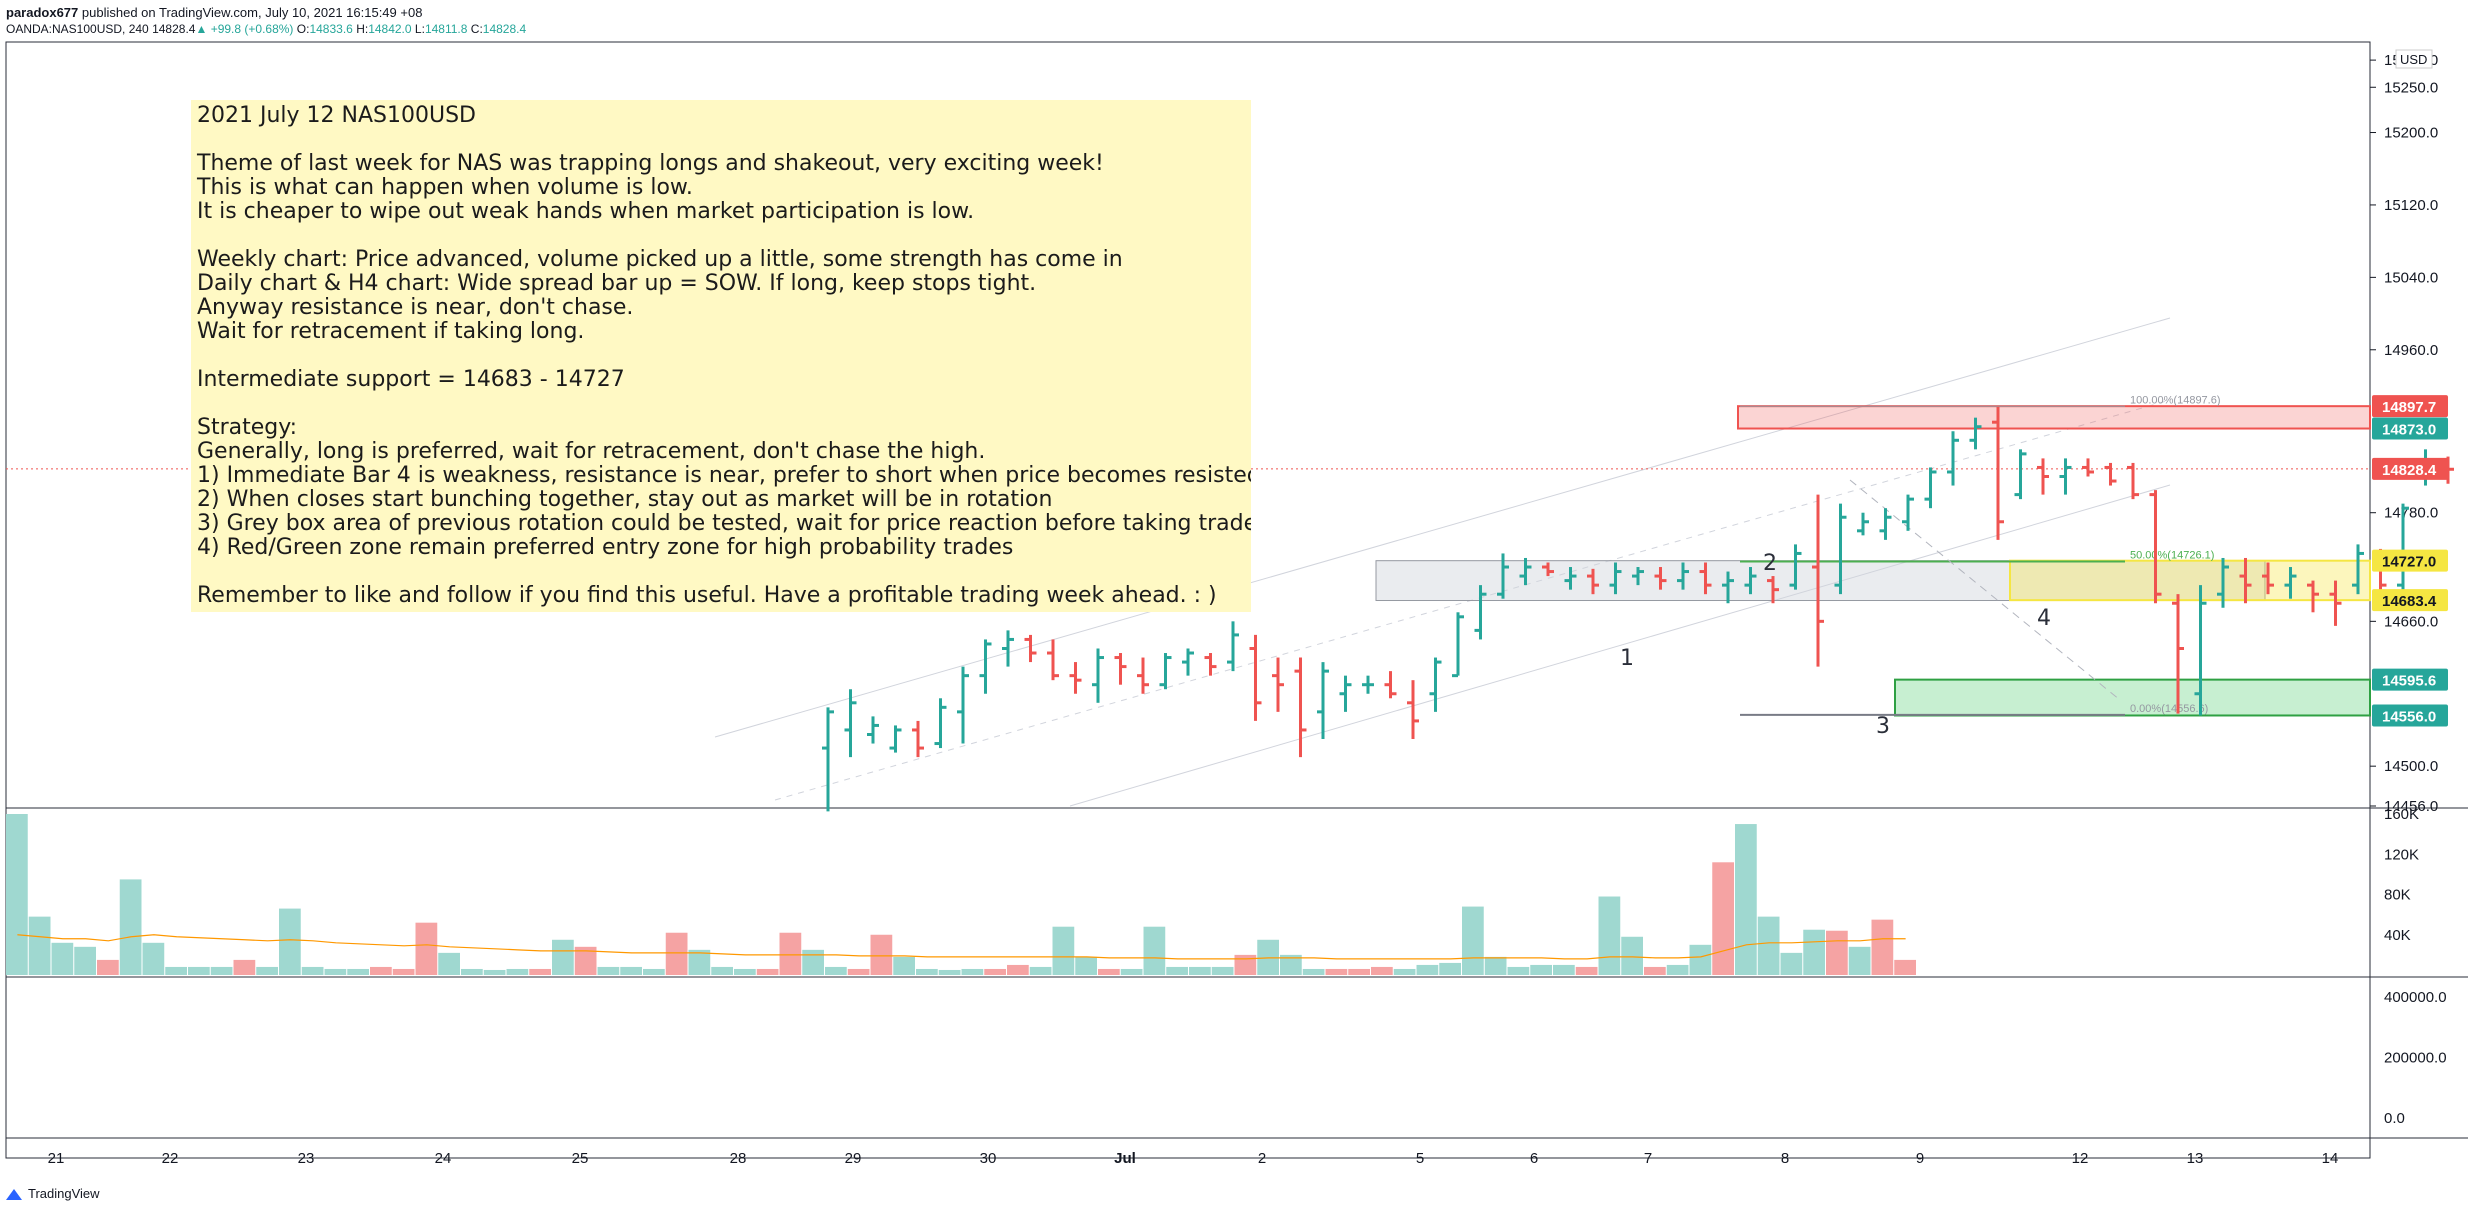 The image size is (2468, 1214). What do you see at coordinates (2414, 59) in the screenshot?
I see `currency-badge` at bounding box center [2414, 59].